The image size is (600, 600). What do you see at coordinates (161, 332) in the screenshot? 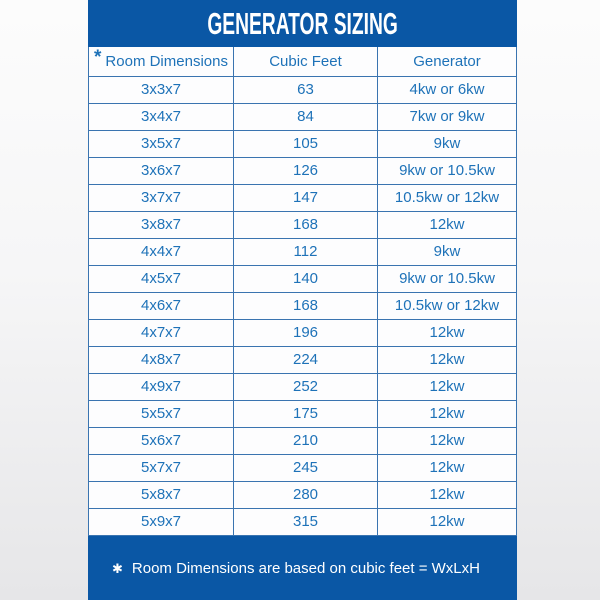
I see `table-cell-room-dimensions: 4x7x7` at bounding box center [161, 332].